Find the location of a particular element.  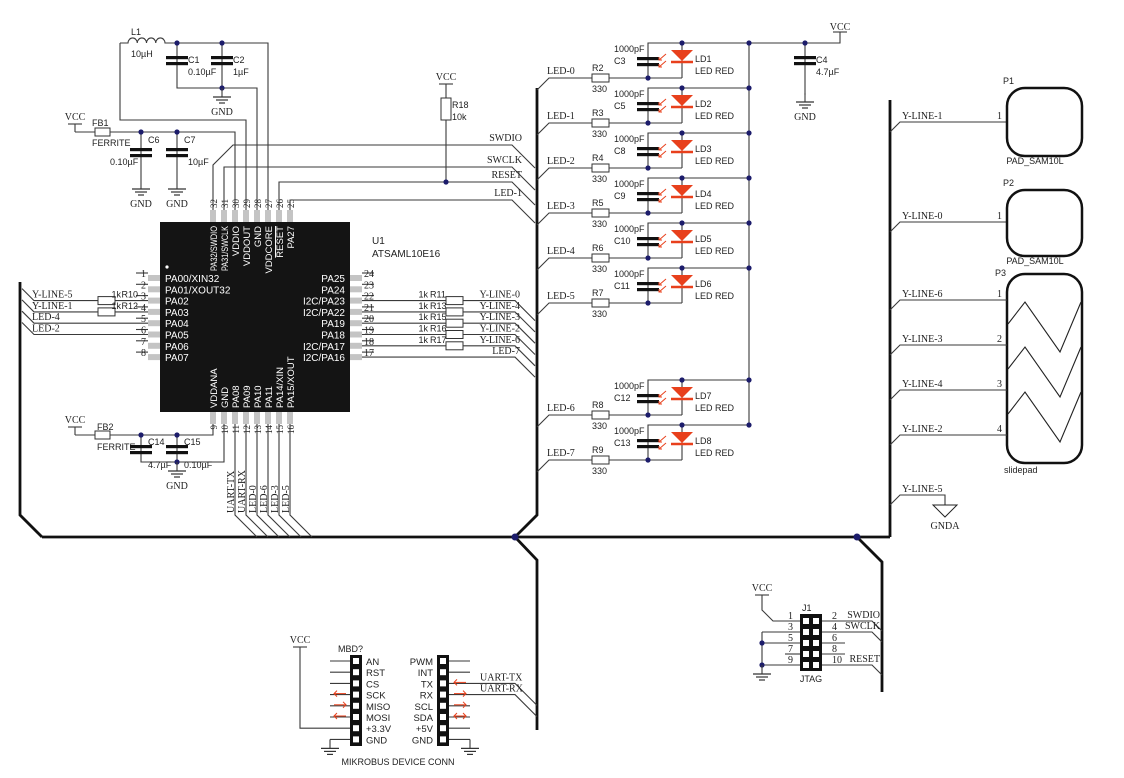

led-net-wire is located at coordinates (609, 264).